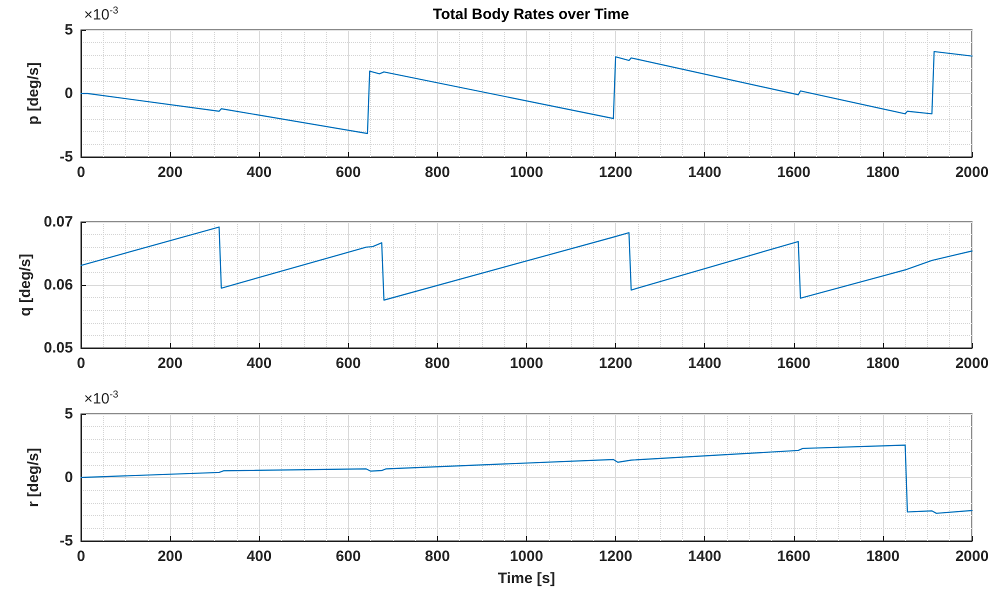  What do you see at coordinates (527, 578) in the screenshot?
I see `x-axis-title: Time [s]` at bounding box center [527, 578].